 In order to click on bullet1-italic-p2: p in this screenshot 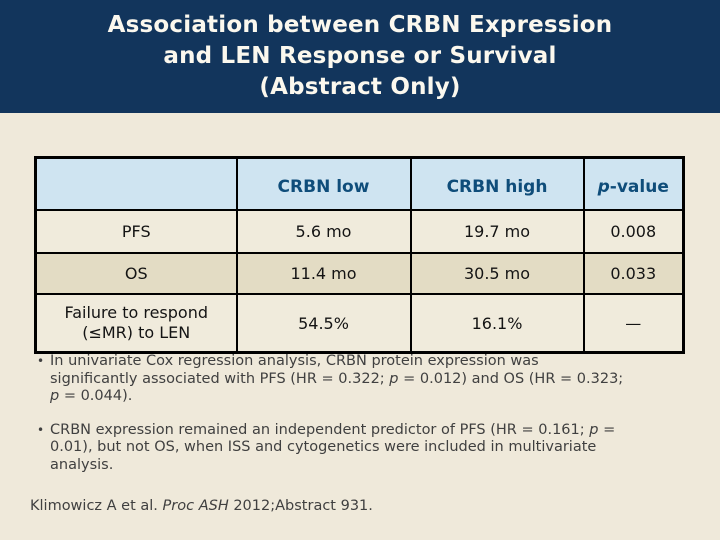, I will do `click(55, 396)`.